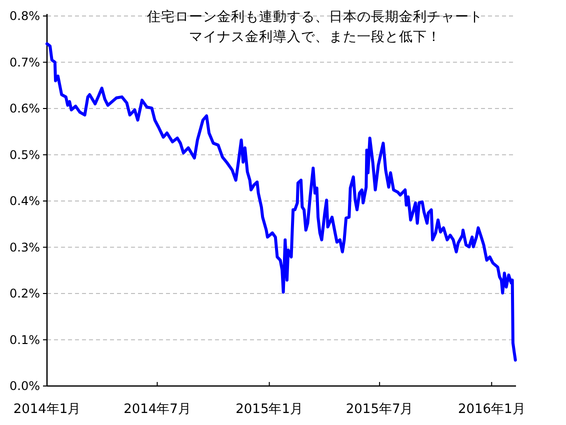  Describe the element at coordinates (157, 409) in the screenshot. I see `x-tick-label: 2014年7月` at that location.